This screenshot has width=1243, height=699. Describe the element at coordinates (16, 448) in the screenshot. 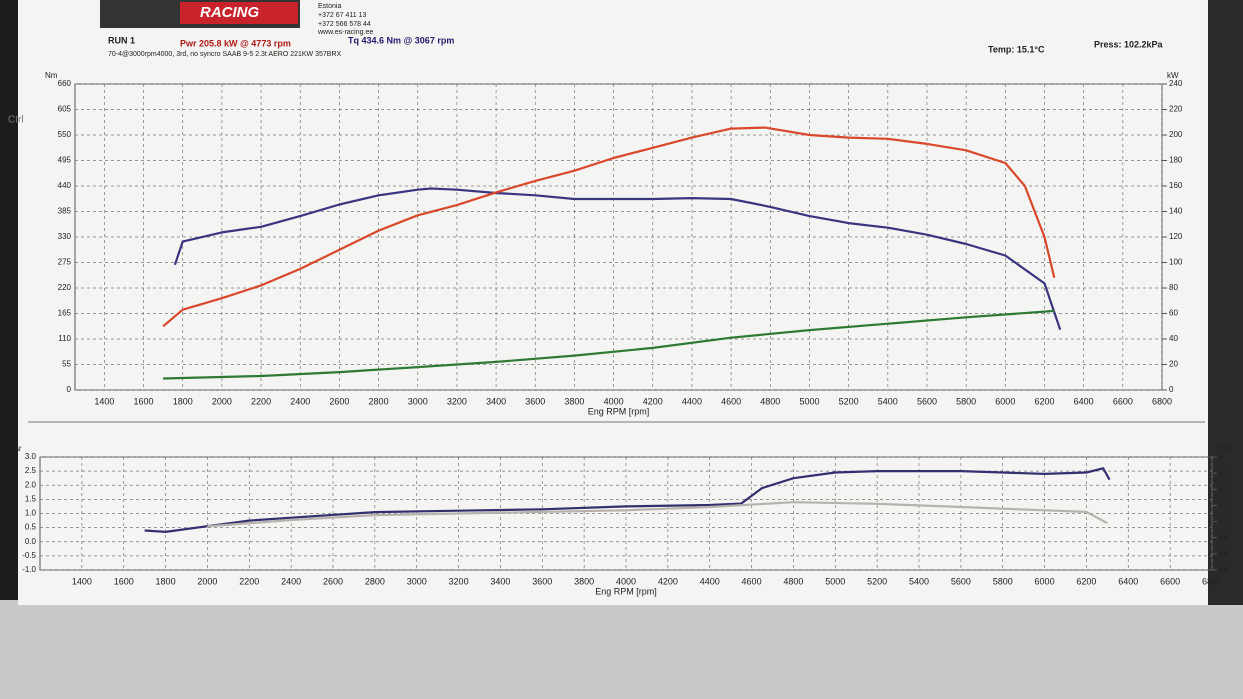

I see `y-axis-label: bar` at that location.